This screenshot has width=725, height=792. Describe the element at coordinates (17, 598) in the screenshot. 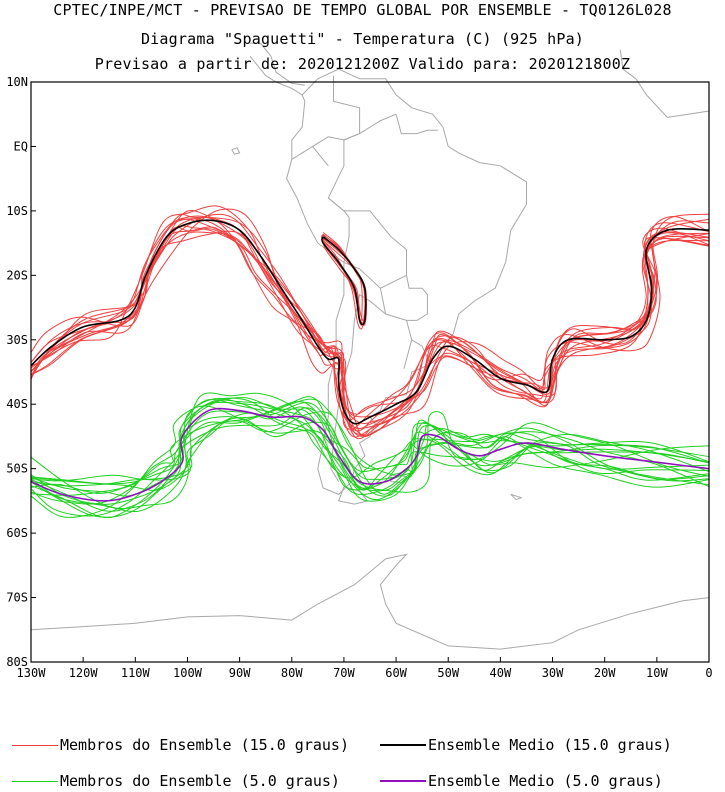

I see `lat-tick-label: 70S` at that location.